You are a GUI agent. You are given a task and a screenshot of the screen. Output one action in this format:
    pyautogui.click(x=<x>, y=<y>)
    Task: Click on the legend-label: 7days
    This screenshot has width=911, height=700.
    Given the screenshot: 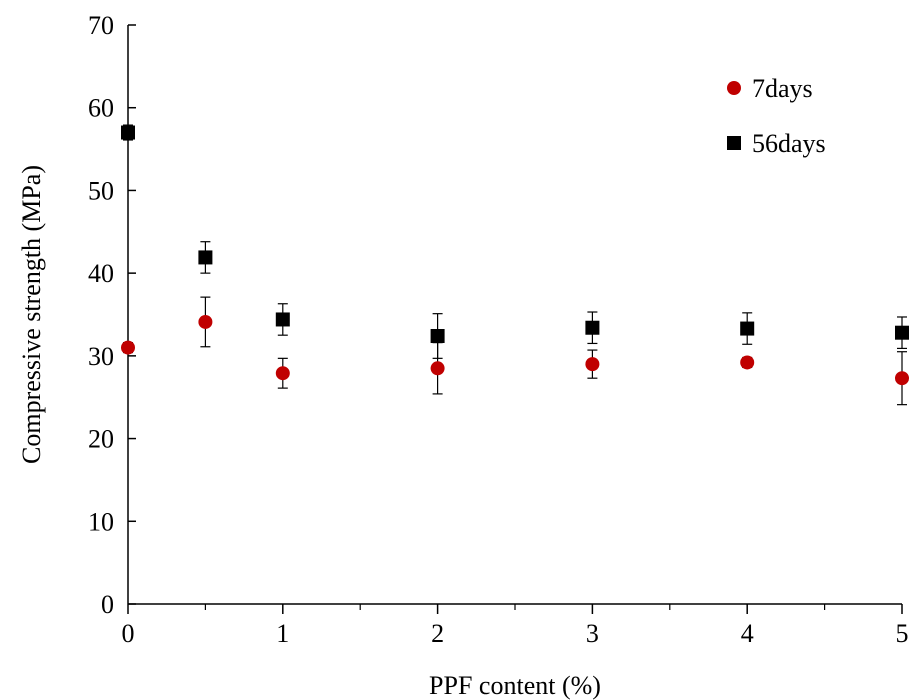 What is the action you would take?
    pyautogui.click(x=782, y=88)
    